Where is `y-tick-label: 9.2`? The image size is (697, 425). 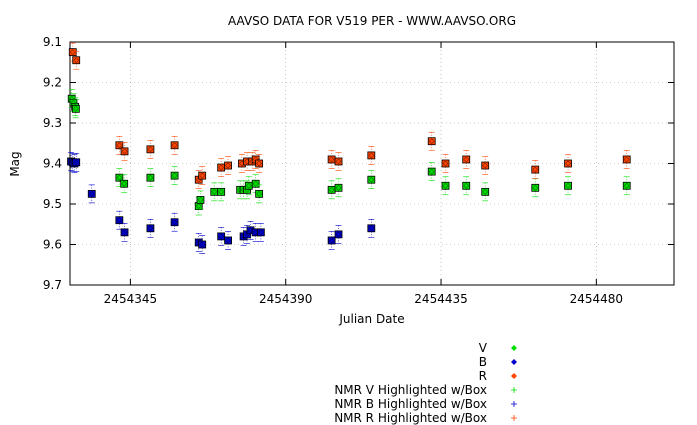
y-tick-label: 9.2 is located at coordinates (52, 83).